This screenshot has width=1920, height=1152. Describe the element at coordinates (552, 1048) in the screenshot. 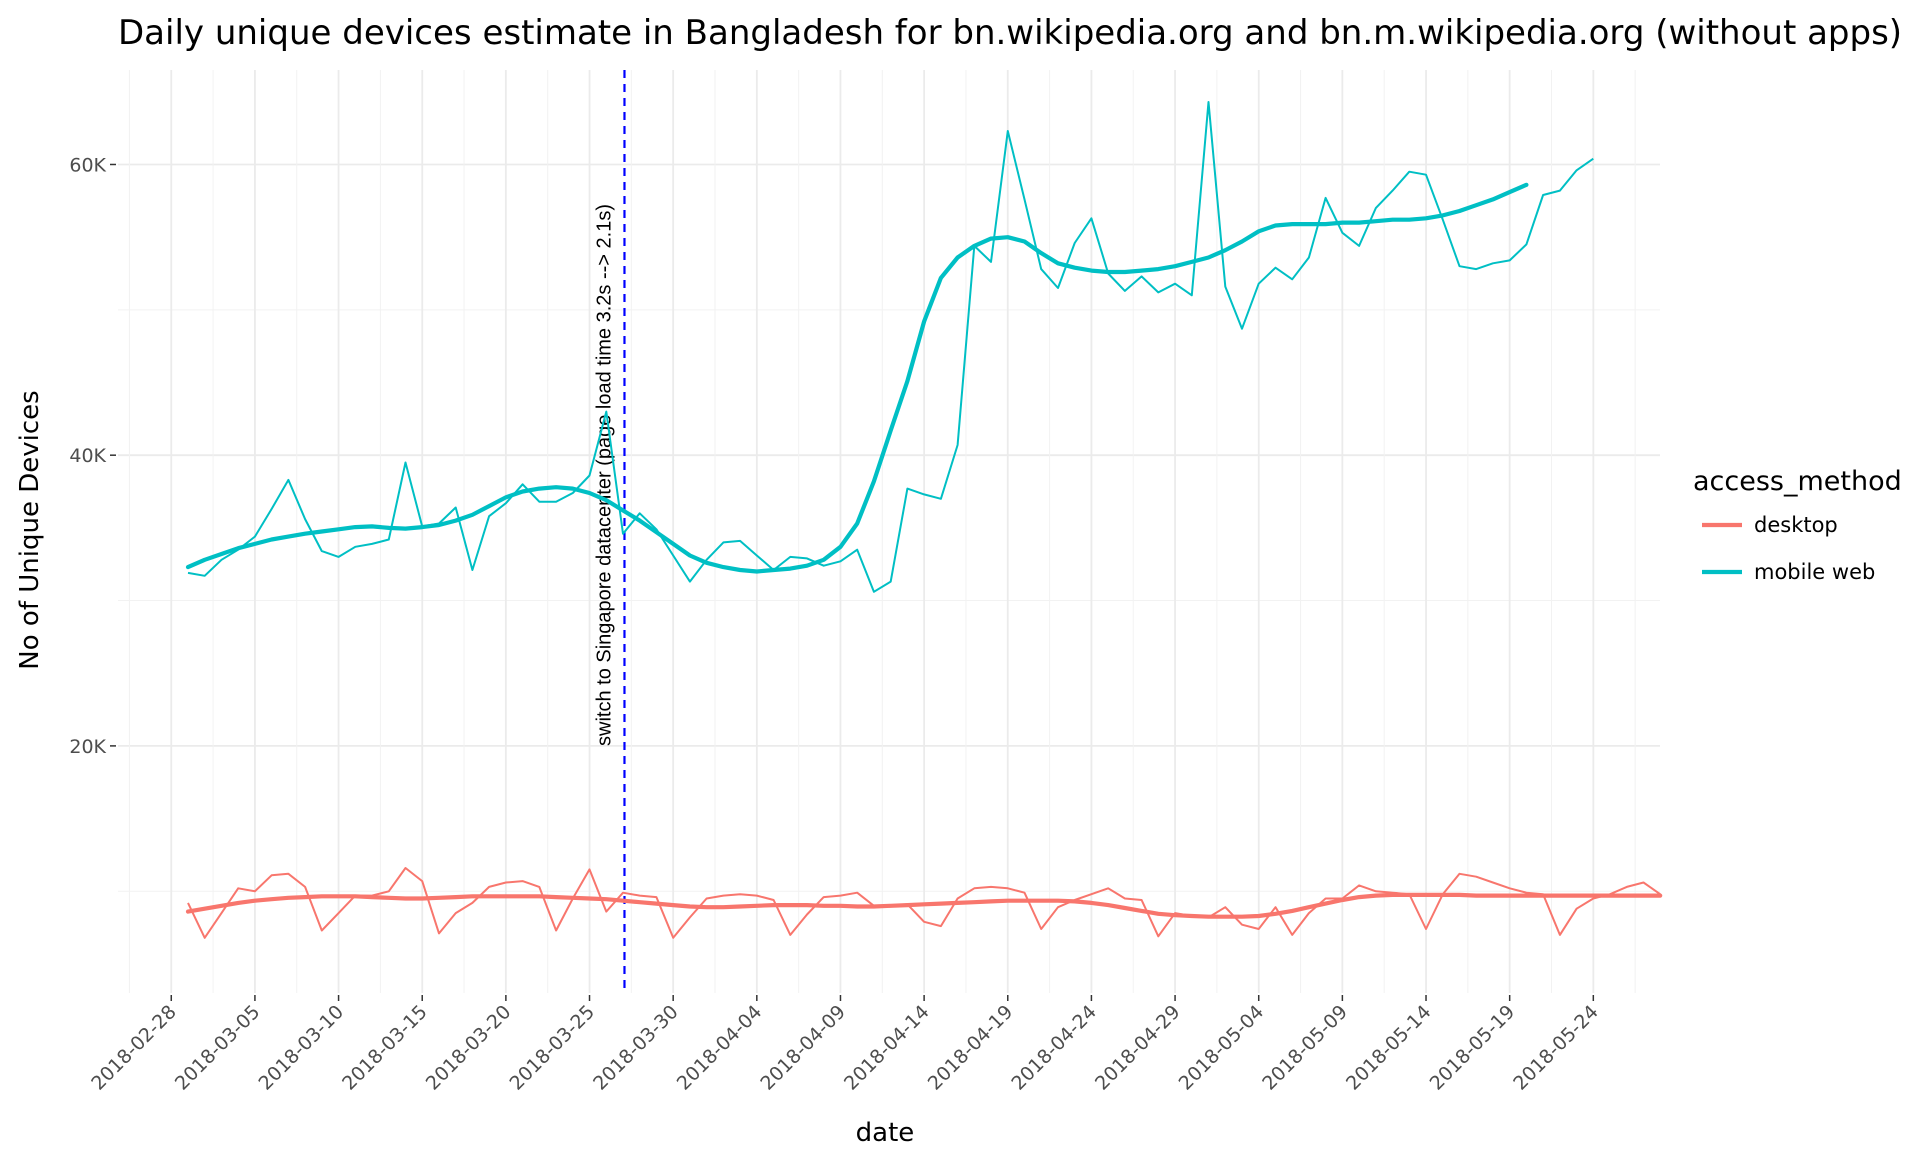

I see `x-tick-label: 2018-03-25` at that location.